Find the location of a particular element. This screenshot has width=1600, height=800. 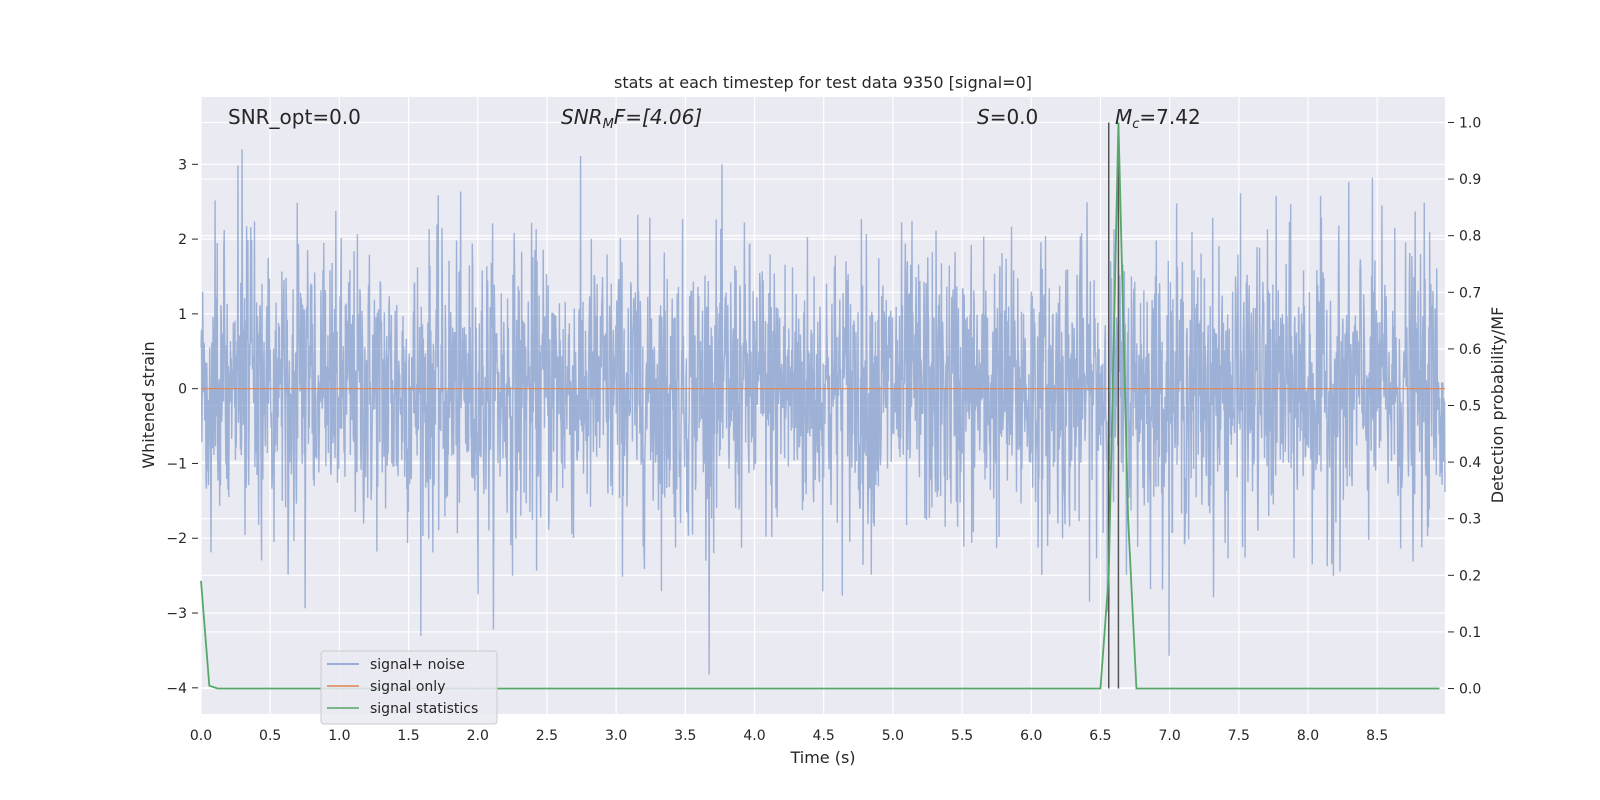

x-tick-label: 1.5 is located at coordinates (408, 736).